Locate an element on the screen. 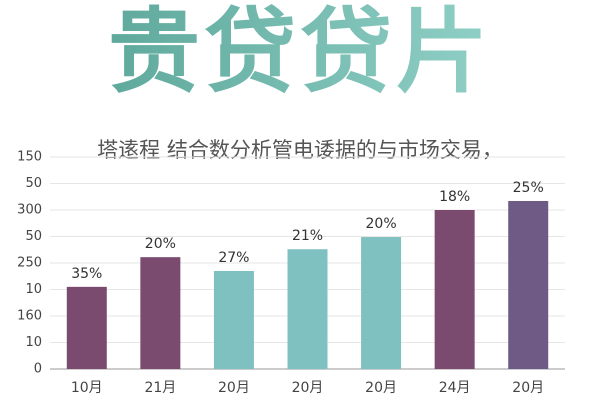 This screenshot has height=400, width=600. y-tick-label: 250 is located at coordinates (29, 263).